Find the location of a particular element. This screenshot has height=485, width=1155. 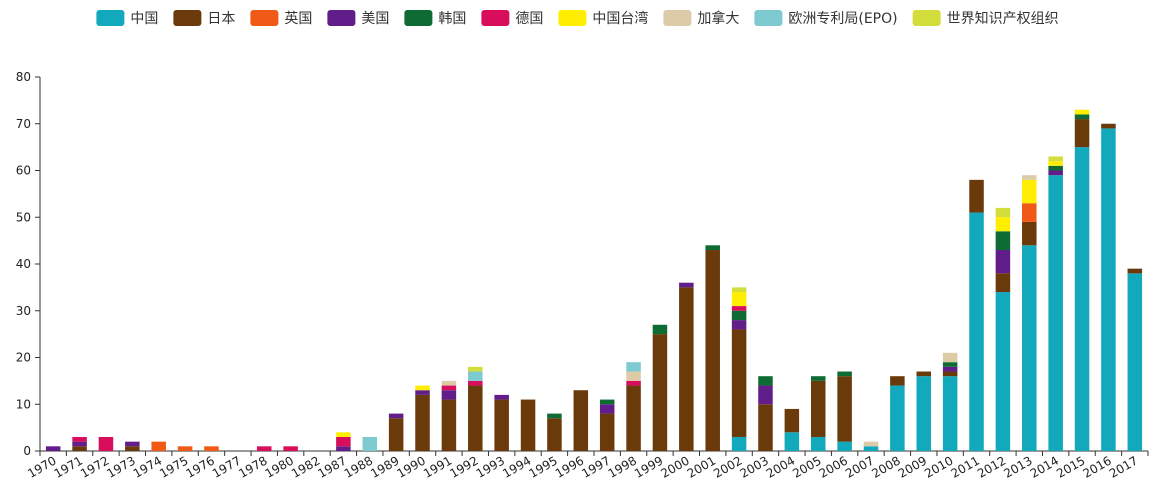

legend-item: 世界知识产权组织 is located at coordinates (985, 18).